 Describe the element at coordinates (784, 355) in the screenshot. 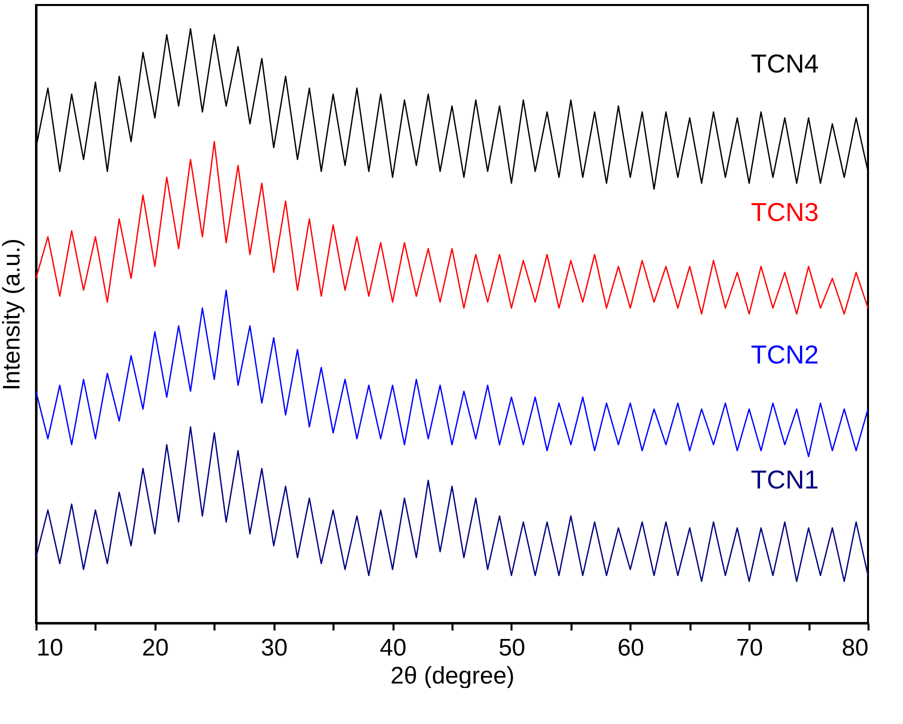

I see `series-label: TCN2` at that location.